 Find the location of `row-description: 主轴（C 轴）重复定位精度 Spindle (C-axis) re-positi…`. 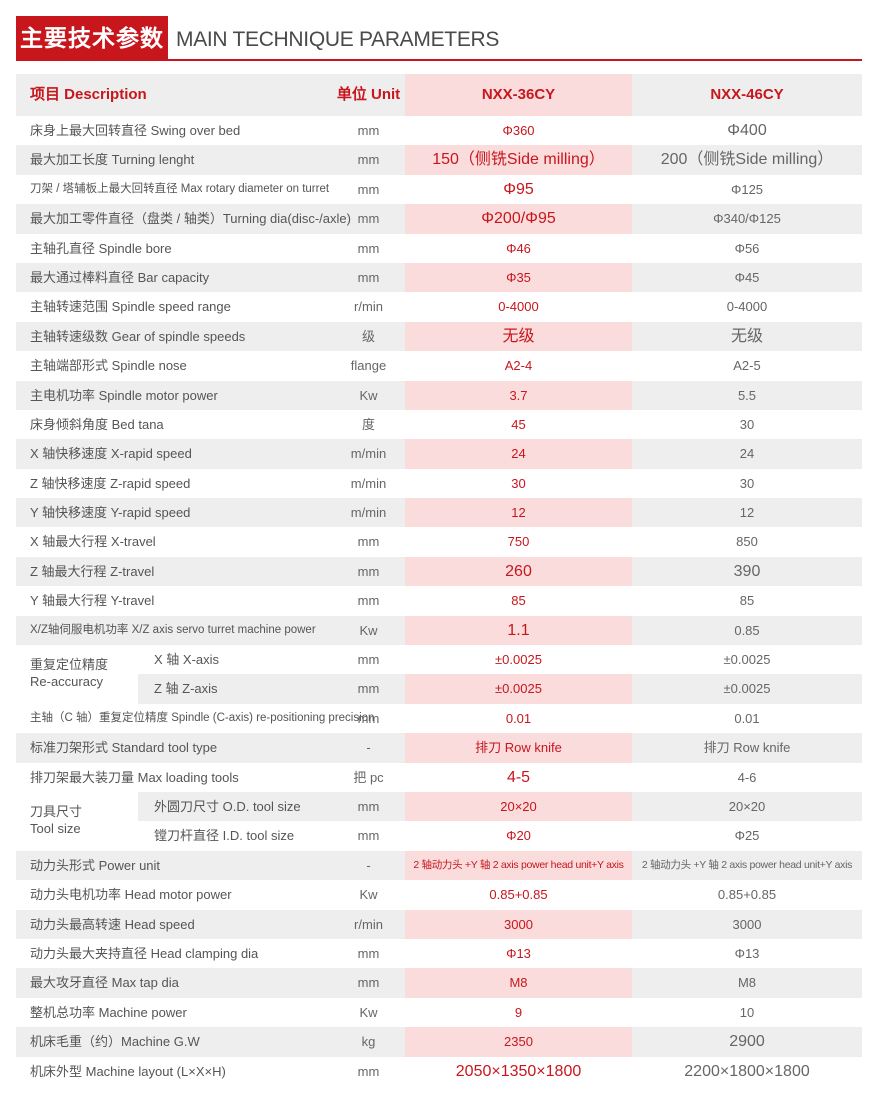

row-description: 主轴（C 轴）重复定位精度 Spindle (C-axis) re-positi… is located at coordinates (202, 717).